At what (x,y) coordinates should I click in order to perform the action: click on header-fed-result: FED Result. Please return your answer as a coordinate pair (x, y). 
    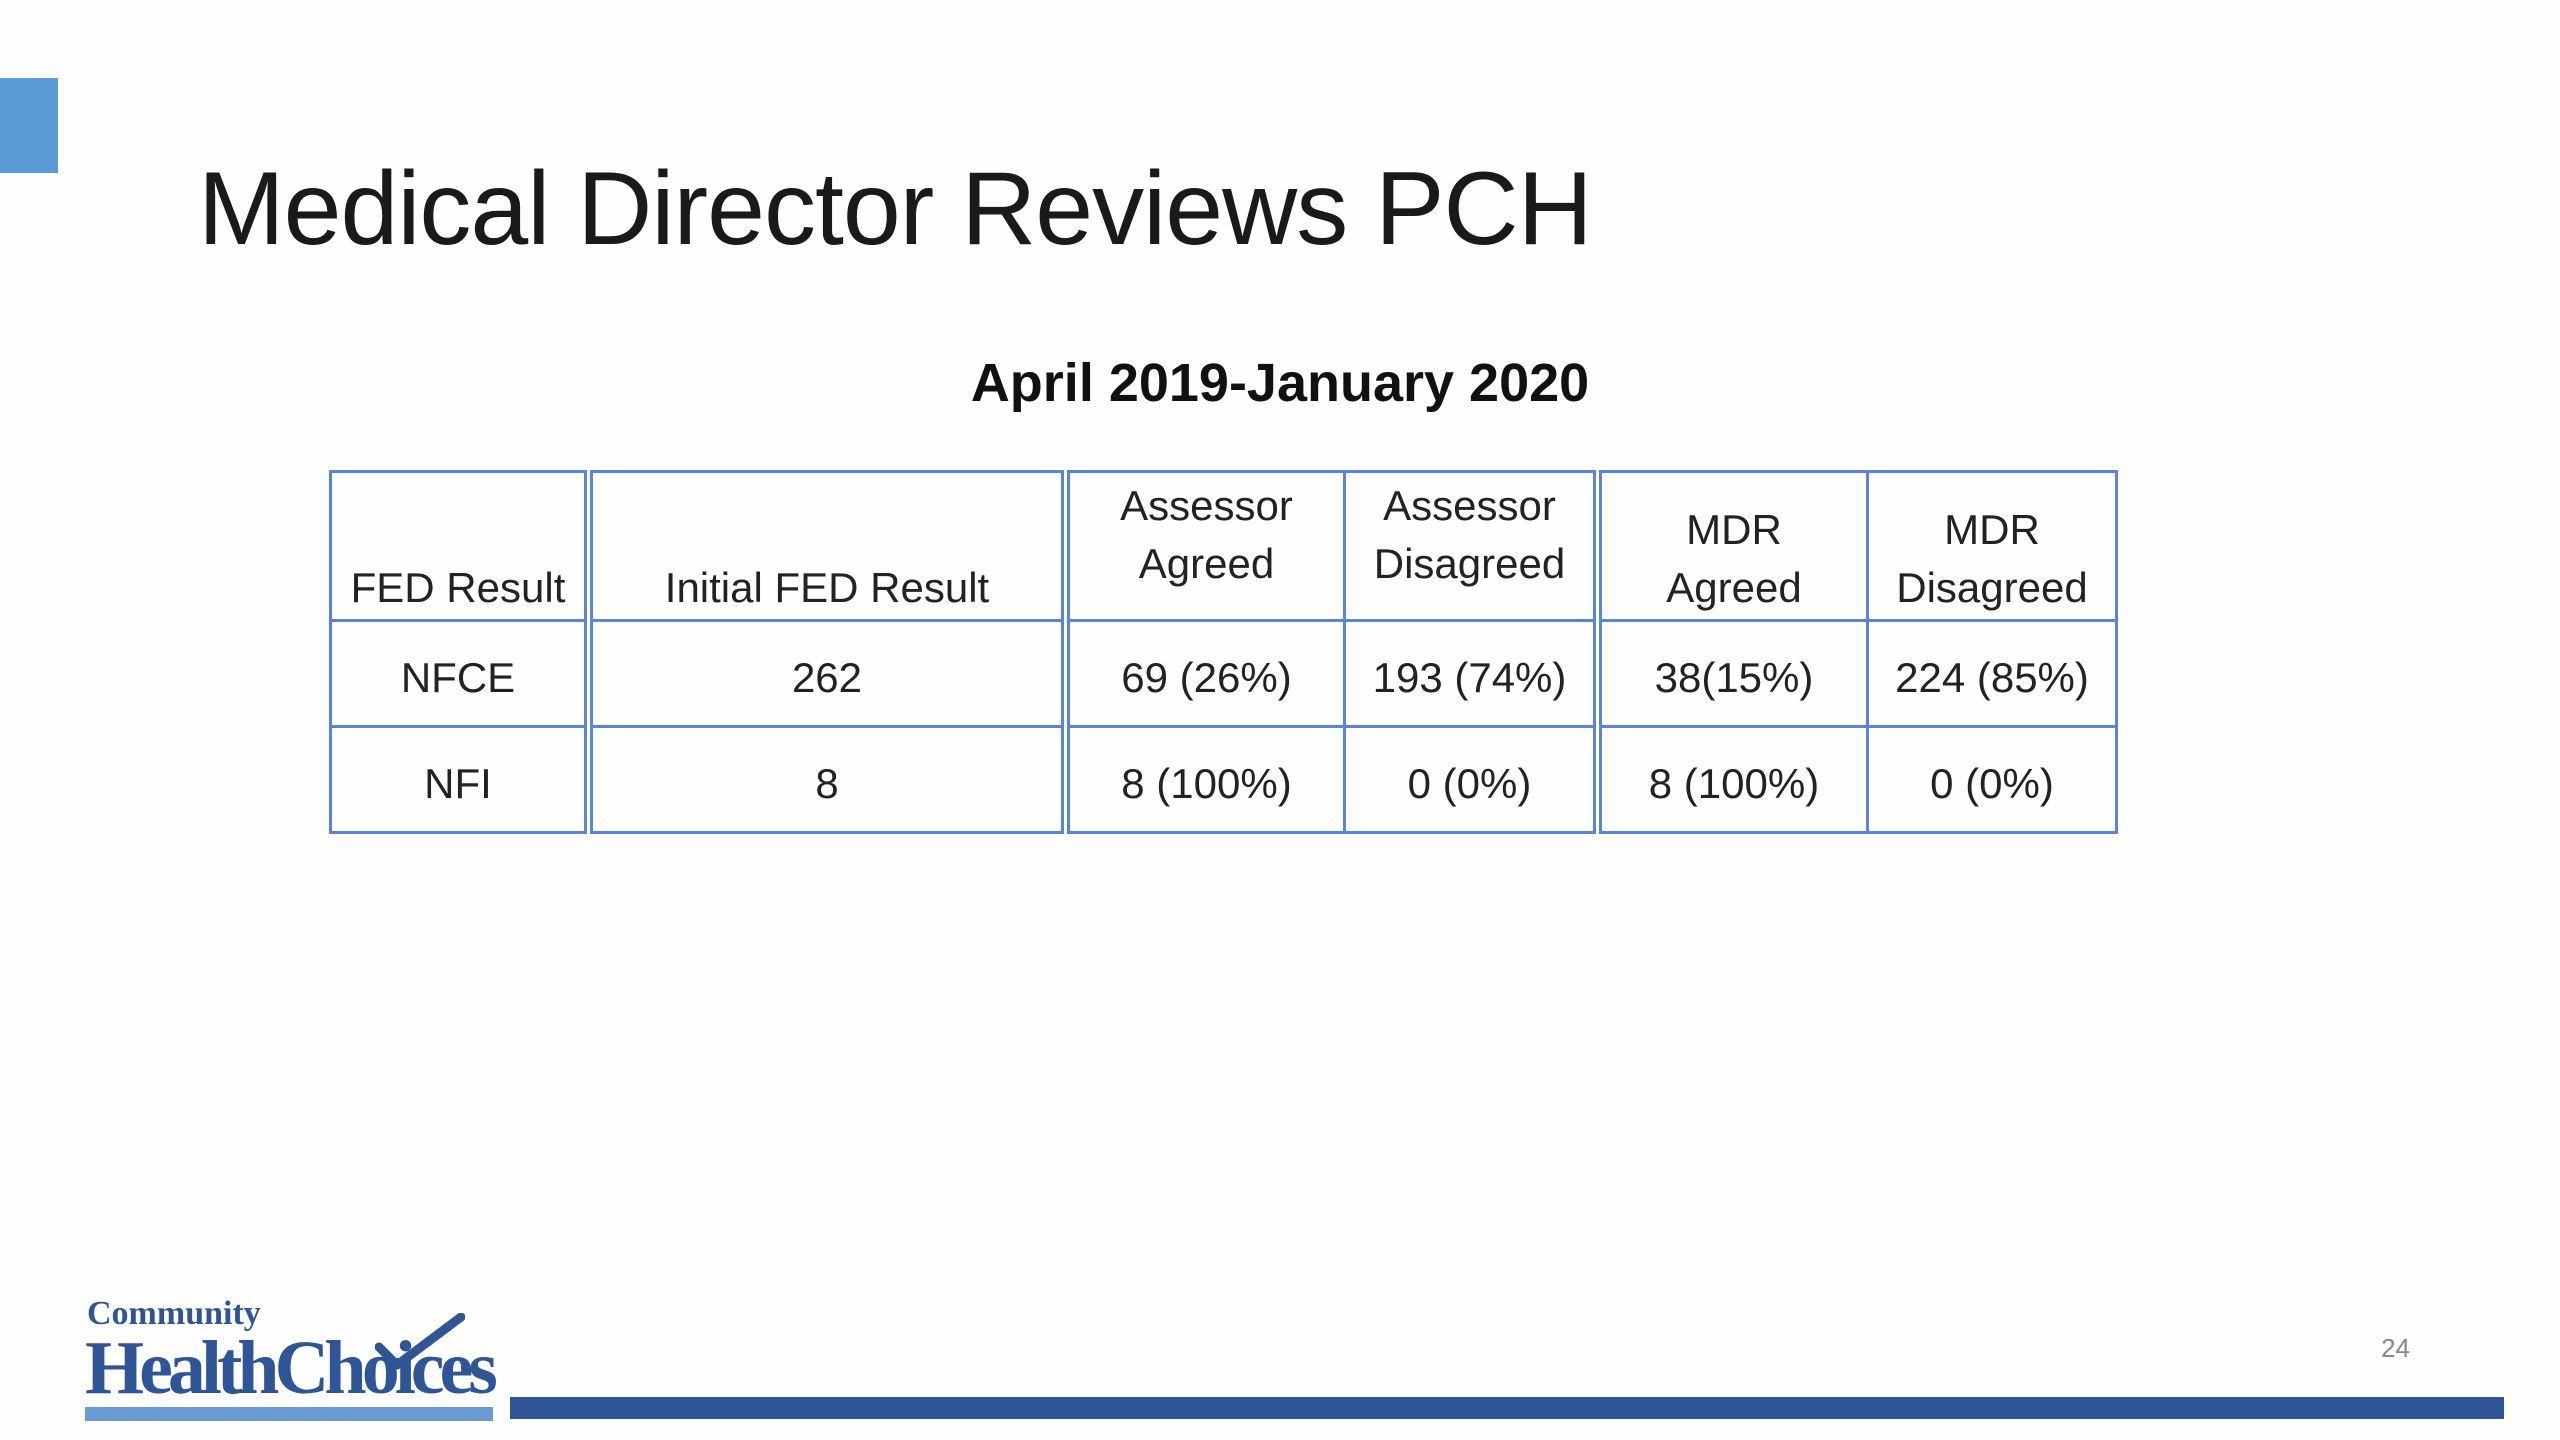
    Looking at the image, I should click on (461, 546).